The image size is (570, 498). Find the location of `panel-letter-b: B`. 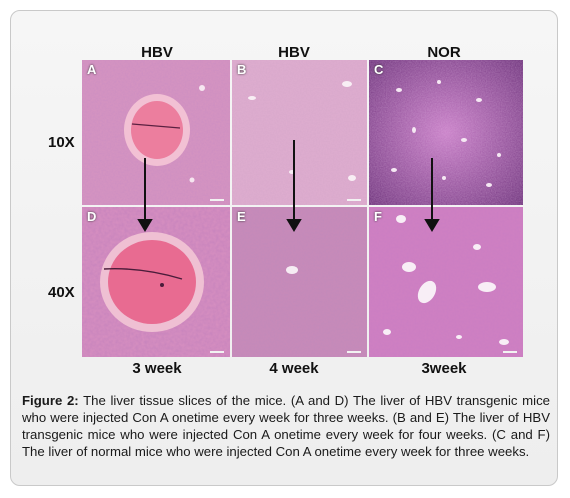

panel-letter-b: B is located at coordinates (242, 69).